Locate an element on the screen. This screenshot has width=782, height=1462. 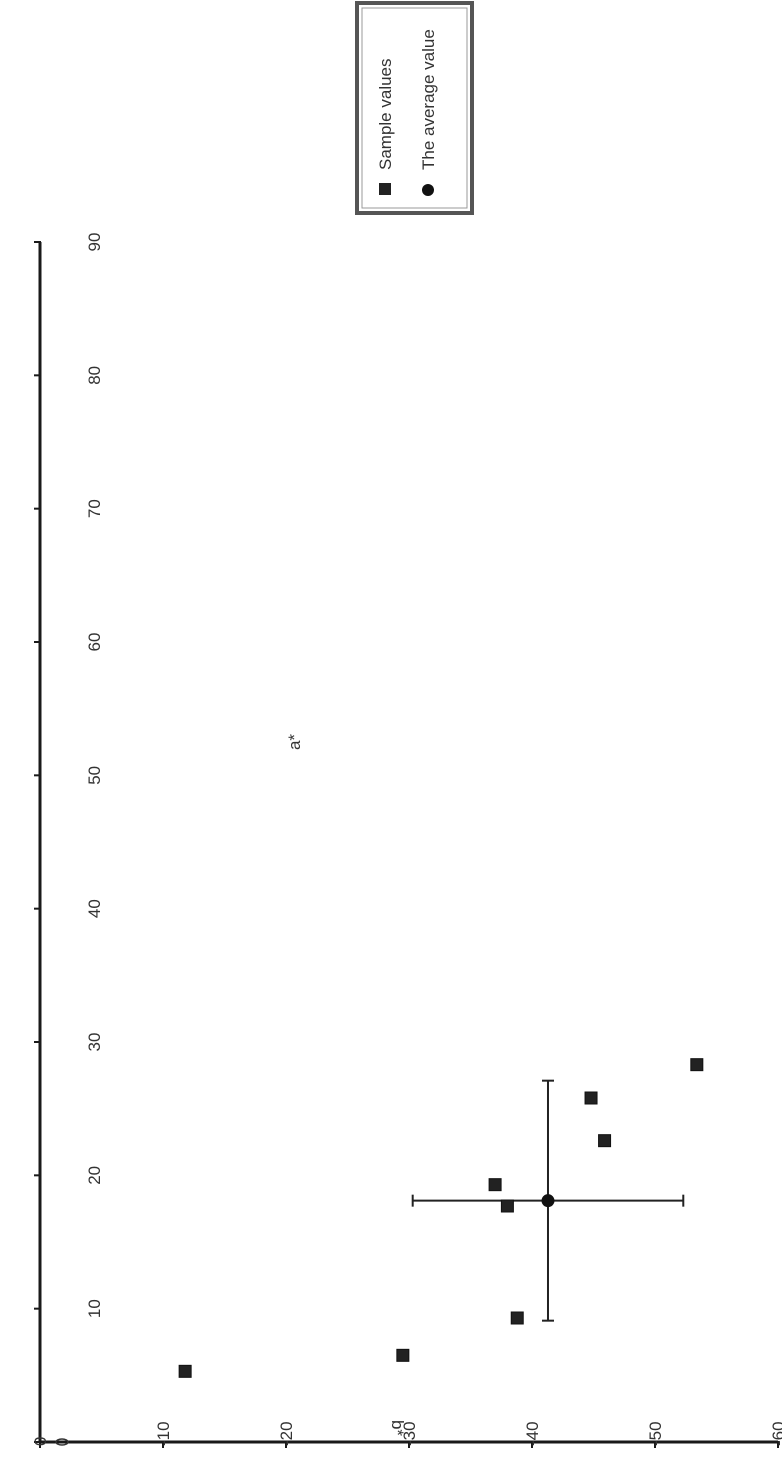
legend-entry-label: The average value is located at coordinates (428, 99).